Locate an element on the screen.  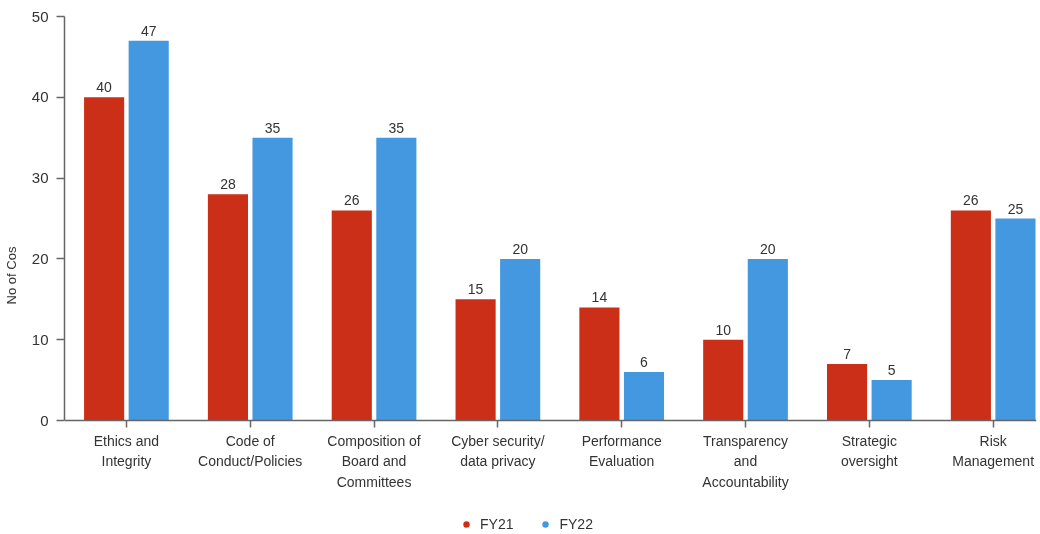
data-label: 7 is located at coordinates (847, 353).